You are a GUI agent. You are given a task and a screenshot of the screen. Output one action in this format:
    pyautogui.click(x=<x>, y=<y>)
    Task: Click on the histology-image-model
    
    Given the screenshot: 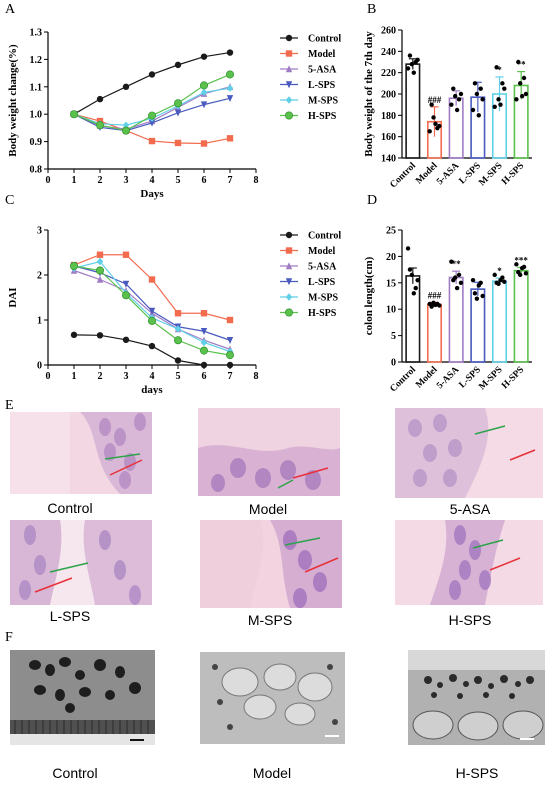 What is the action you would take?
    pyautogui.click(x=269, y=452)
    